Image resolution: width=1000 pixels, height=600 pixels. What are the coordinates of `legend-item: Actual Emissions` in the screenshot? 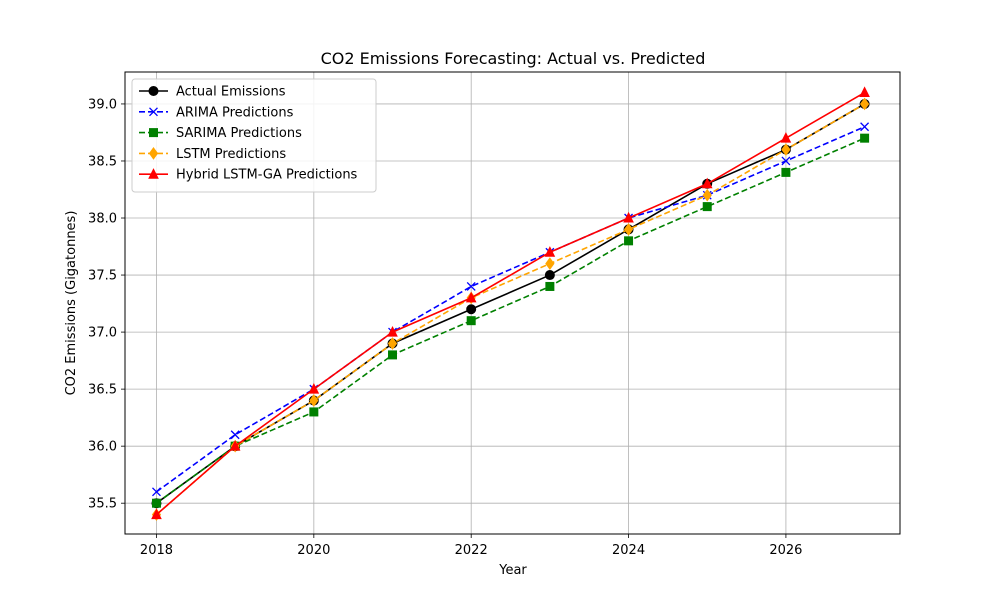 It's located at (212, 92).